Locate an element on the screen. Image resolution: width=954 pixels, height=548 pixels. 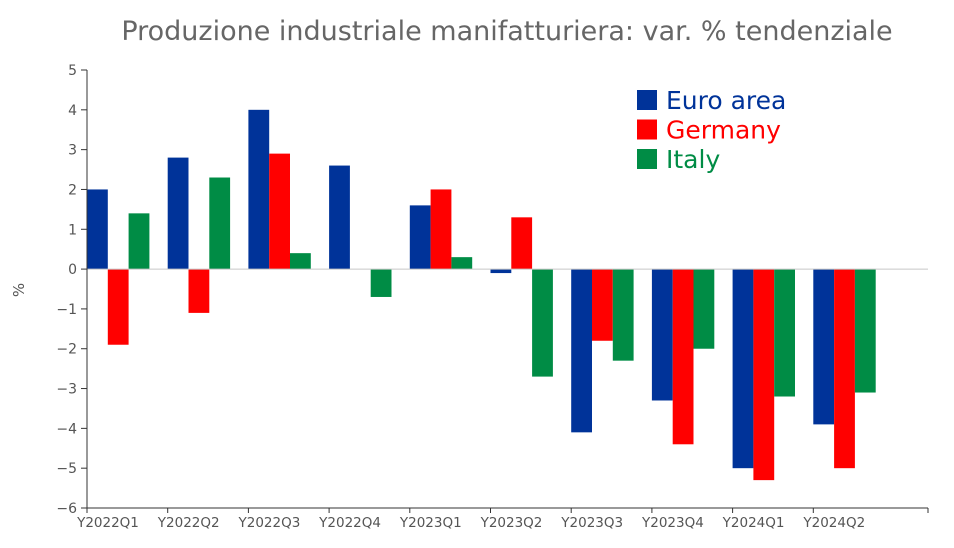
bar-germany-y2022q2 is located at coordinates (199, 291).